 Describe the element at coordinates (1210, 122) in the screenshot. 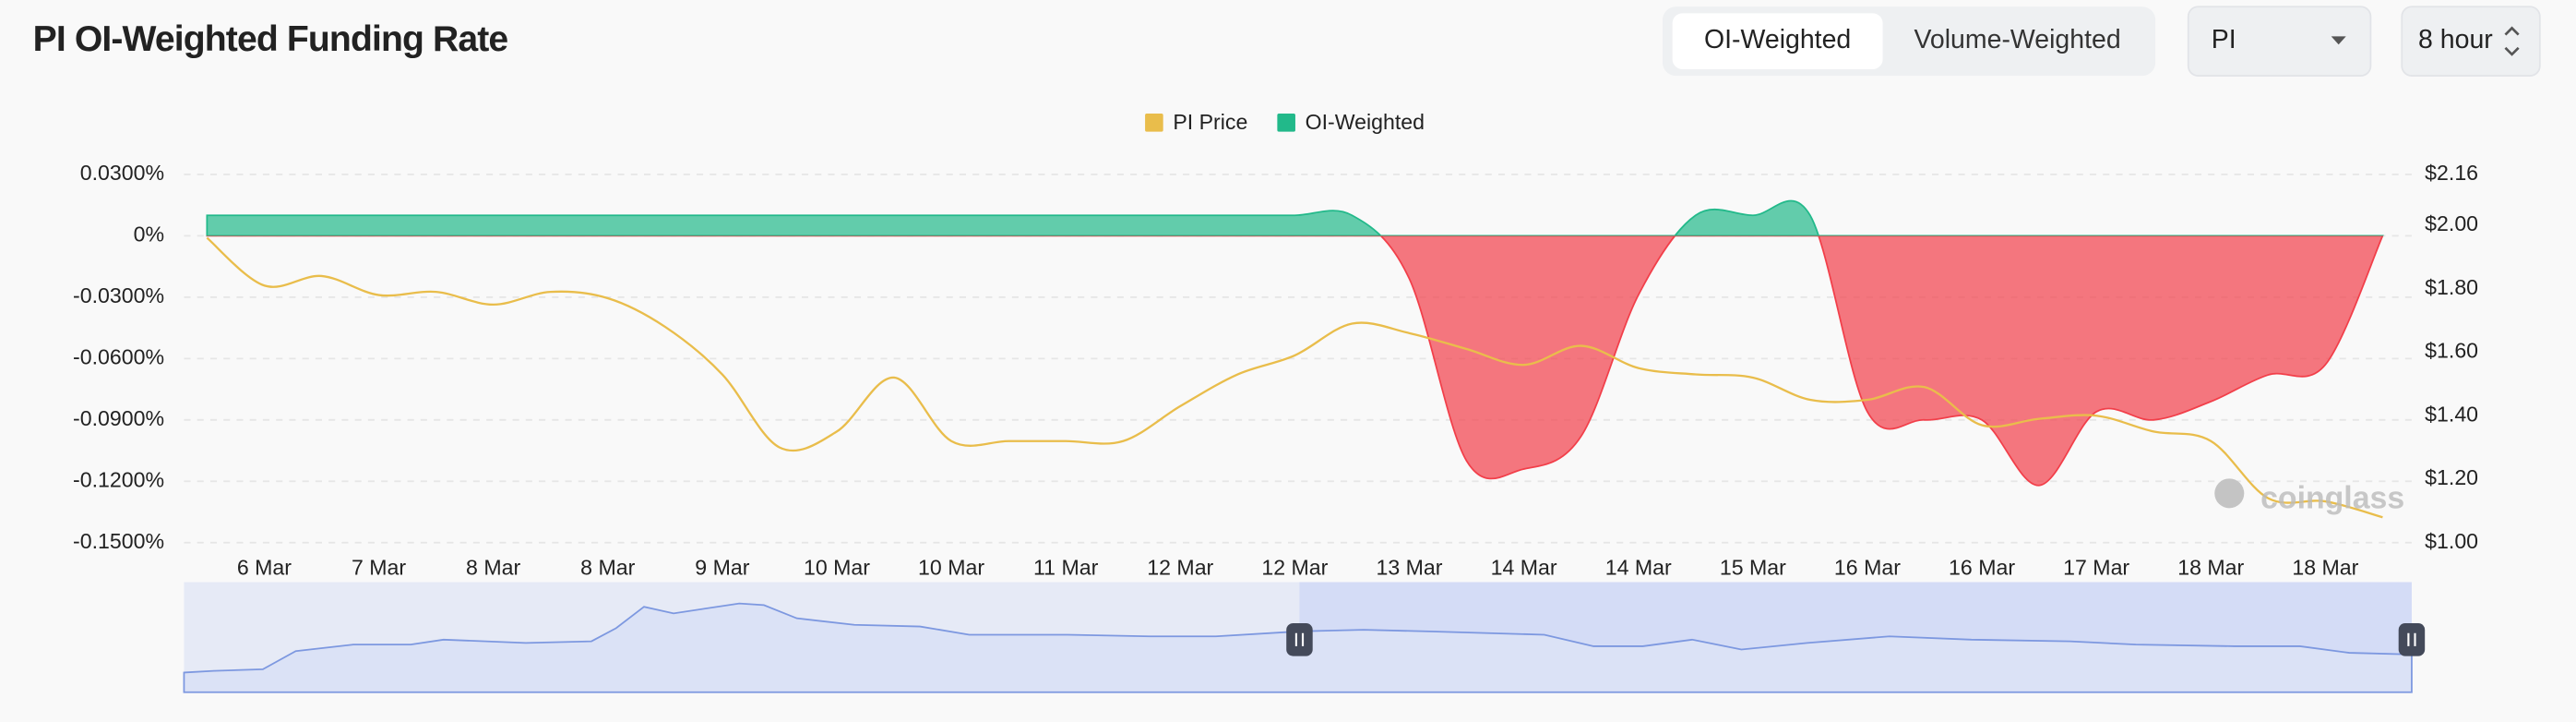

I see `legend-label: PI Price` at that location.